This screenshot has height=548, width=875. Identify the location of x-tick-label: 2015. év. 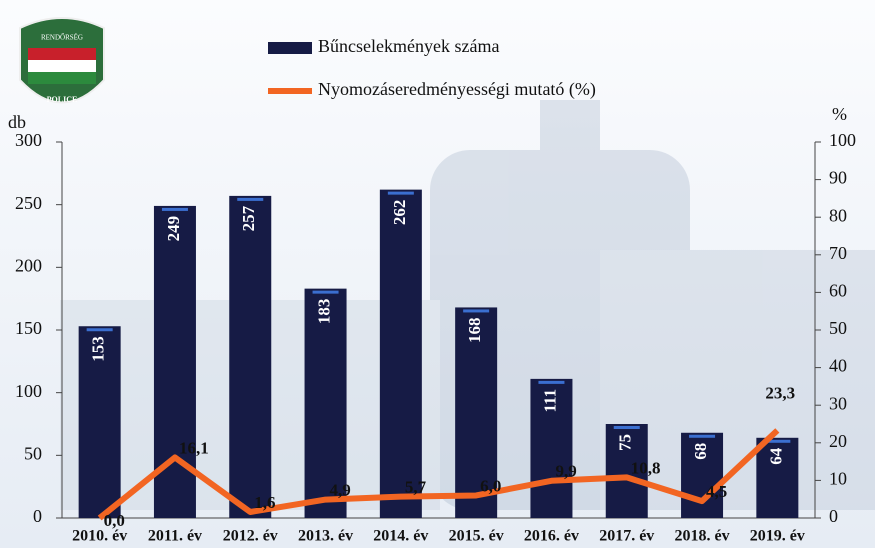
(476, 536).